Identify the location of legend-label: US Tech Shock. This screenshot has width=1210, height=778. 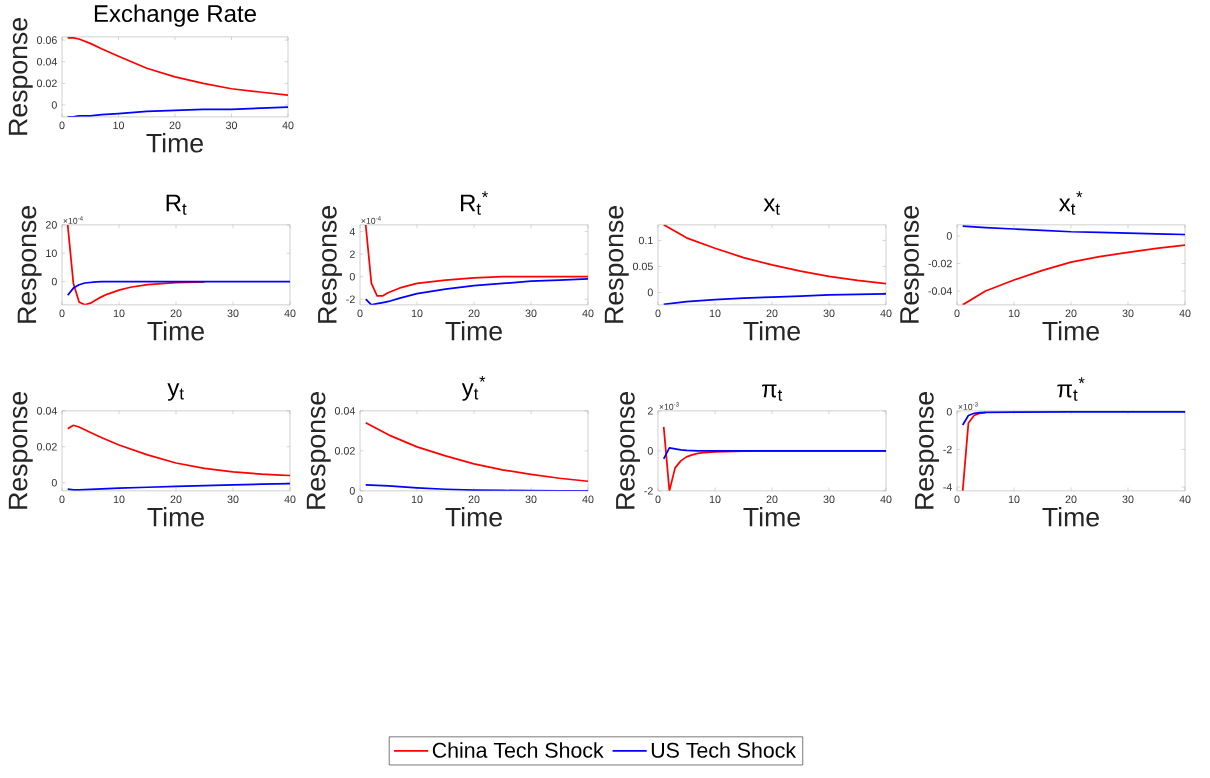
(724, 750).